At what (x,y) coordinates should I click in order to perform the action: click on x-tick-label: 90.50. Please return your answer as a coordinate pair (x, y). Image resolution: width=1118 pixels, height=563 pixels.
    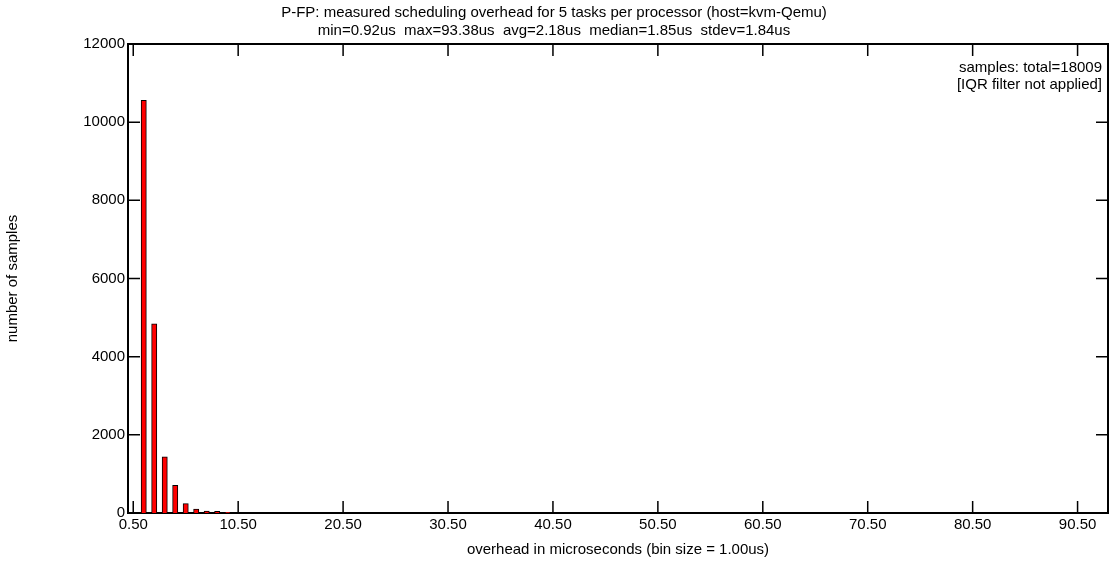
    Looking at the image, I should click on (1077, 524).